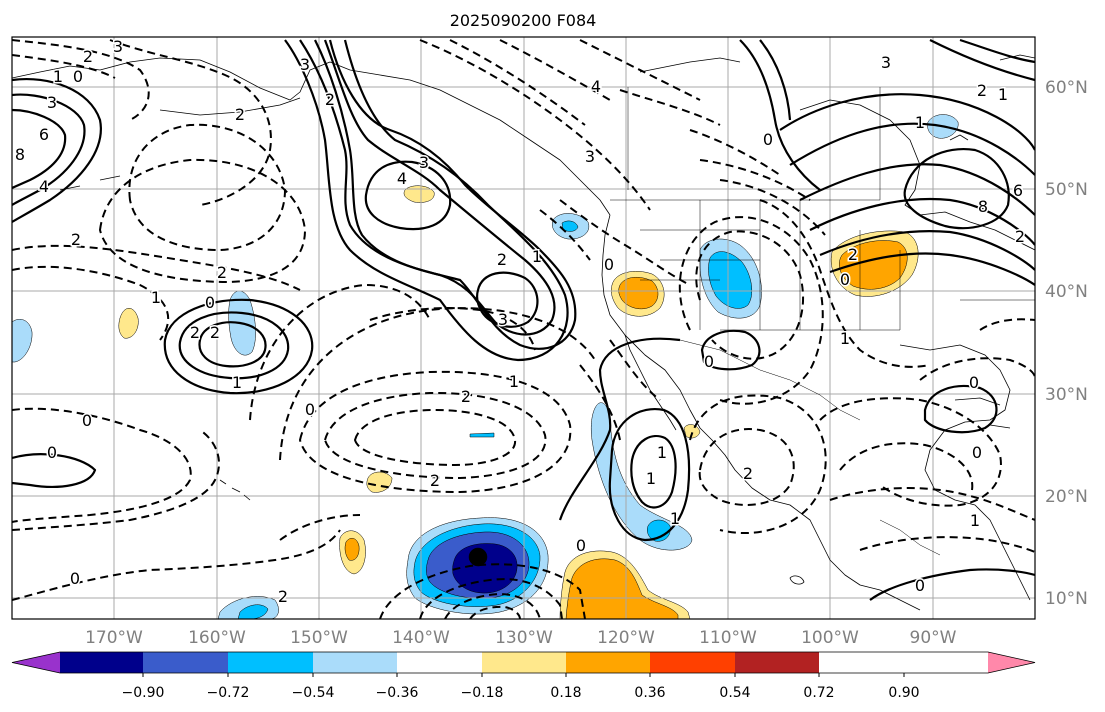  What do you see at coordinates (482, 693) in the screenshot?
I see `colorbar-tick-label: −0.18` at bounding box center [482, 693].